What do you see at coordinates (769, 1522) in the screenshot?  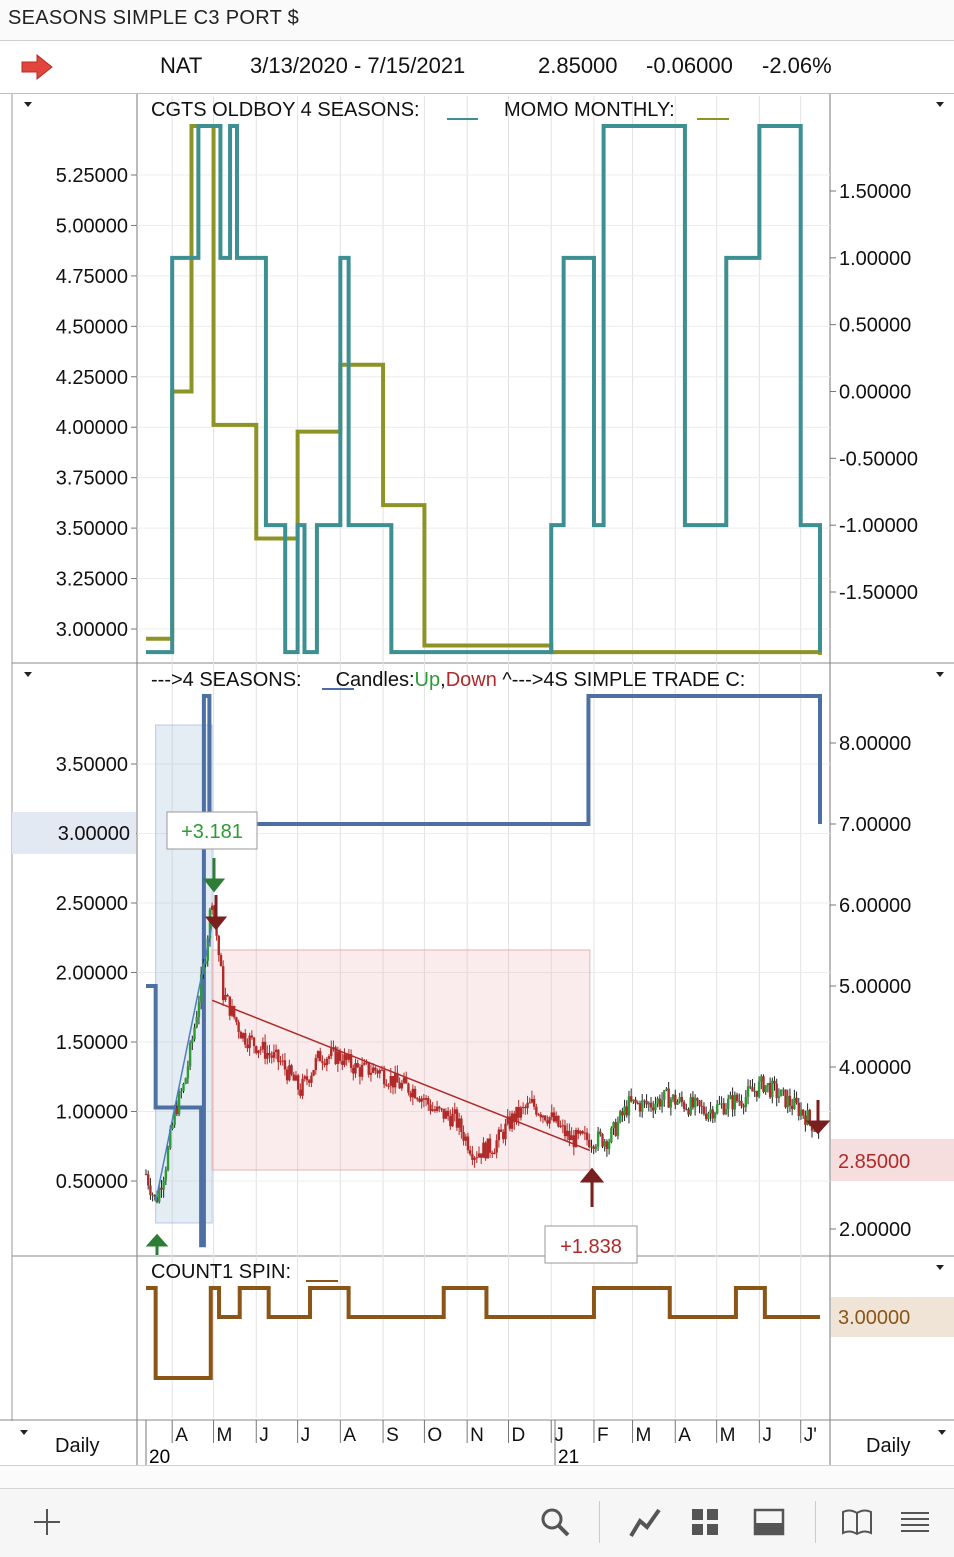 I see `window-layout-icon` at bounding box center [769, 1522].